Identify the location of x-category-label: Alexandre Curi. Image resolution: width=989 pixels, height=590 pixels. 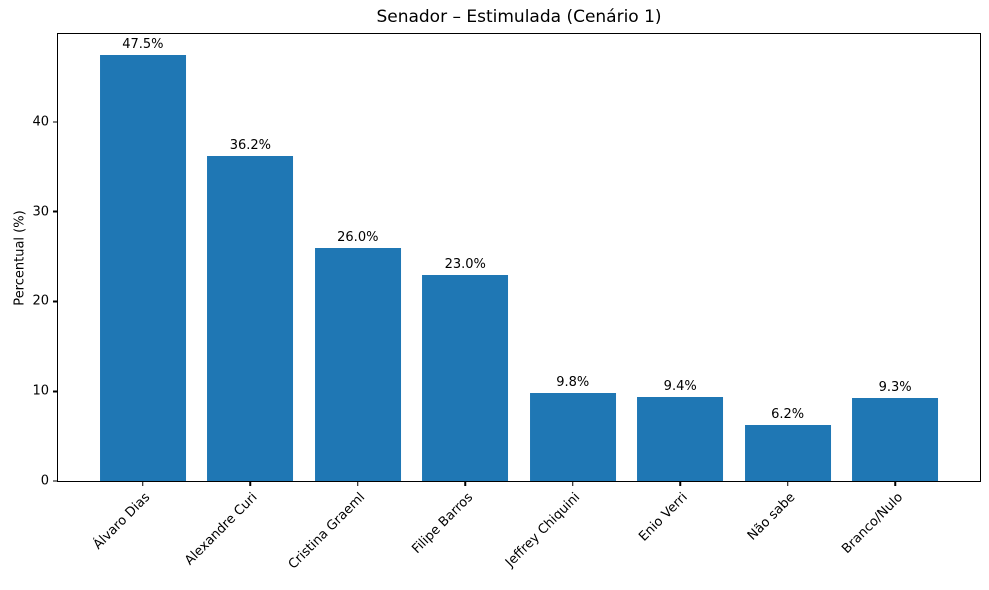
(221, 529).